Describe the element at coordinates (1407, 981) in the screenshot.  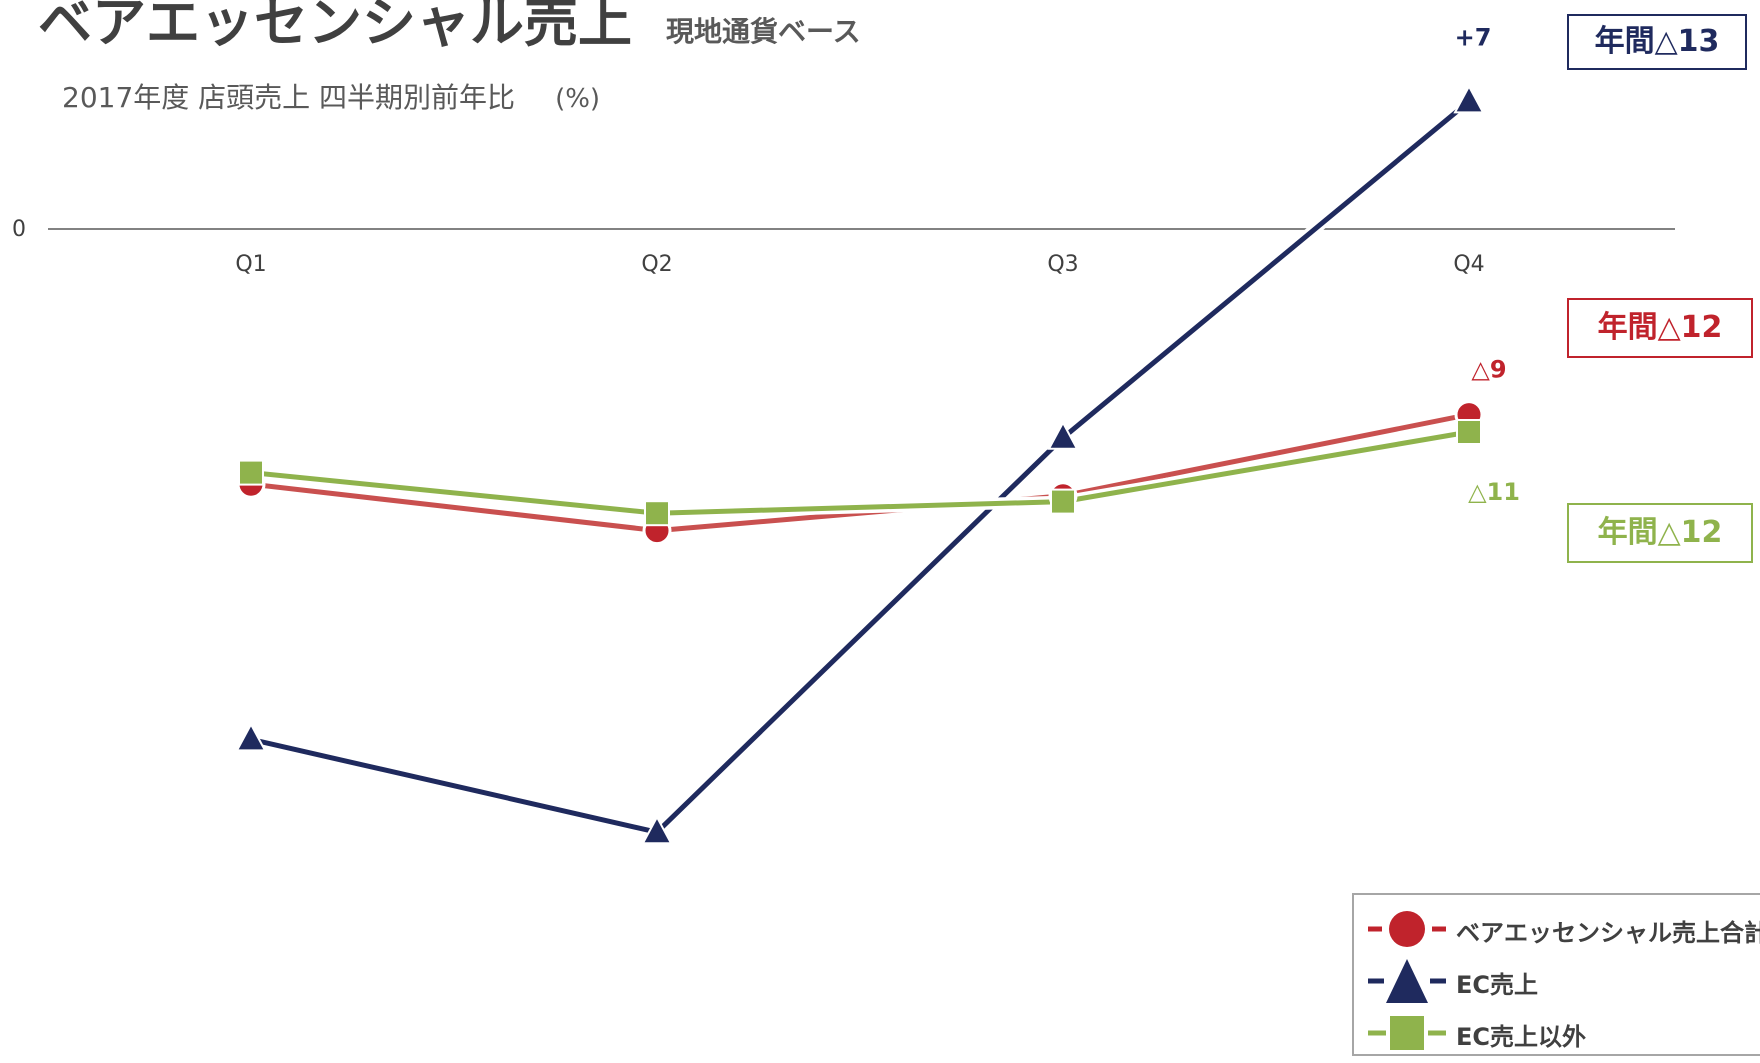
I see `legend-triangle-icon` at that location.